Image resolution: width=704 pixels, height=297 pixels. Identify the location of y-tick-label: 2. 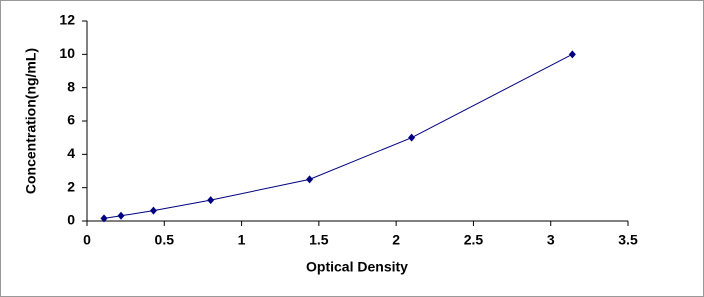
(71, 186).